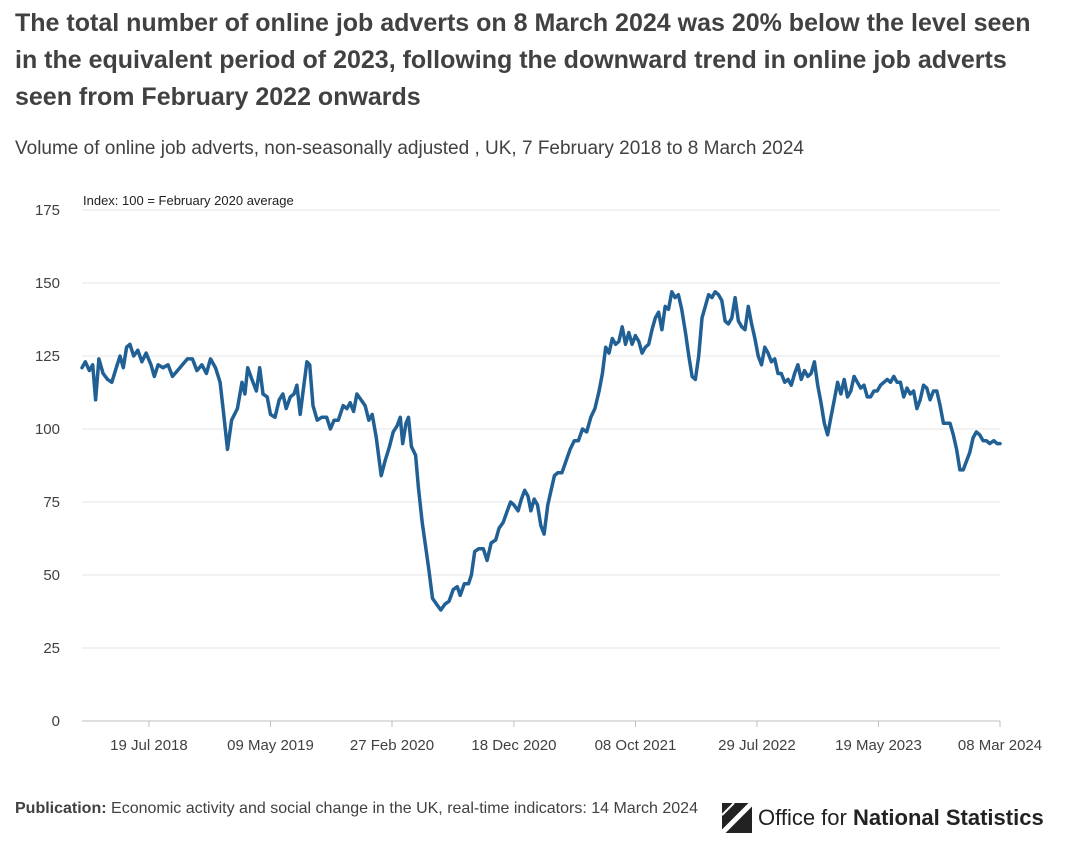 The height and width of the screenshot is (855, 1068). What do you see at coordinates (61, 808) in the screenshot?
I see `publication-label: Publication:` at bounding box center [61, 808].